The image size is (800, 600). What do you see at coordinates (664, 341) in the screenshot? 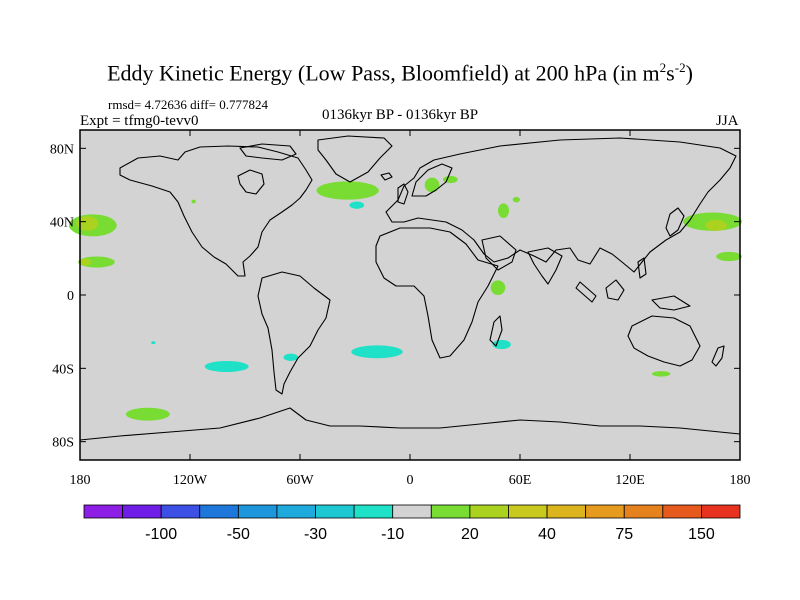
I see `australia-outline` at bounding box center [664, 341].